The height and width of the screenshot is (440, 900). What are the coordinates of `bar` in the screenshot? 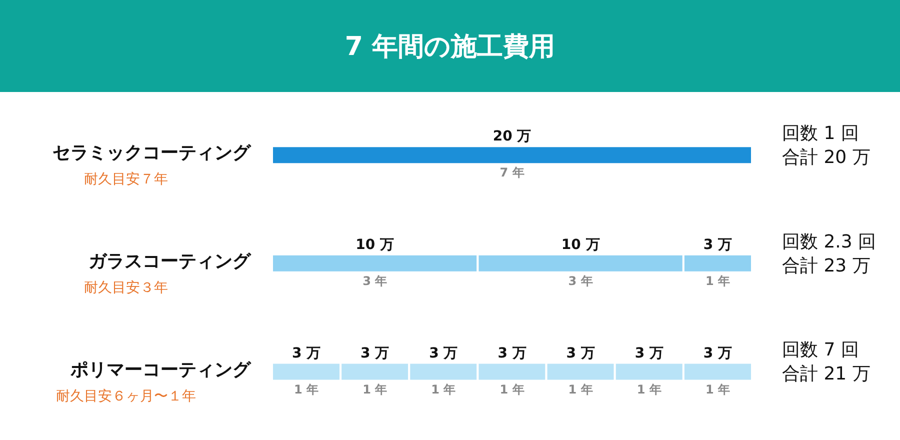 It's located at (512, 155).